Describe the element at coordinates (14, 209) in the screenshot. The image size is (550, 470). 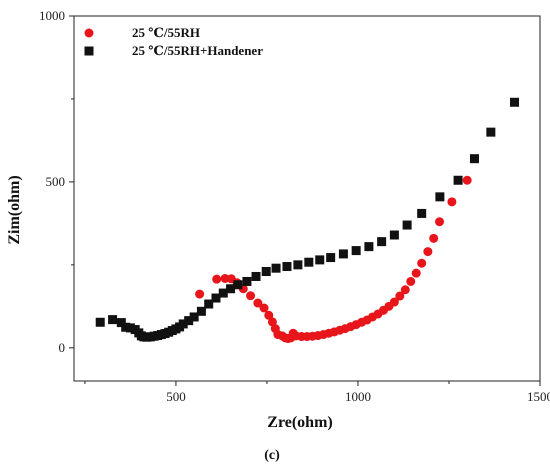
I see `y-axis-title: Zim(ohm)` at that location.